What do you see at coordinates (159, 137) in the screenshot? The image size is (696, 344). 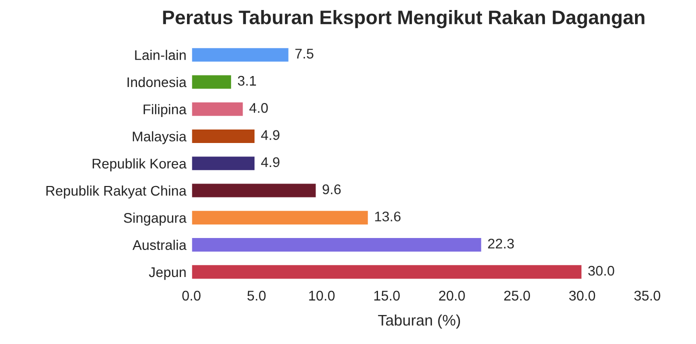 I see `y-tick-label: Malaysia` at bounding box center [159, 137].